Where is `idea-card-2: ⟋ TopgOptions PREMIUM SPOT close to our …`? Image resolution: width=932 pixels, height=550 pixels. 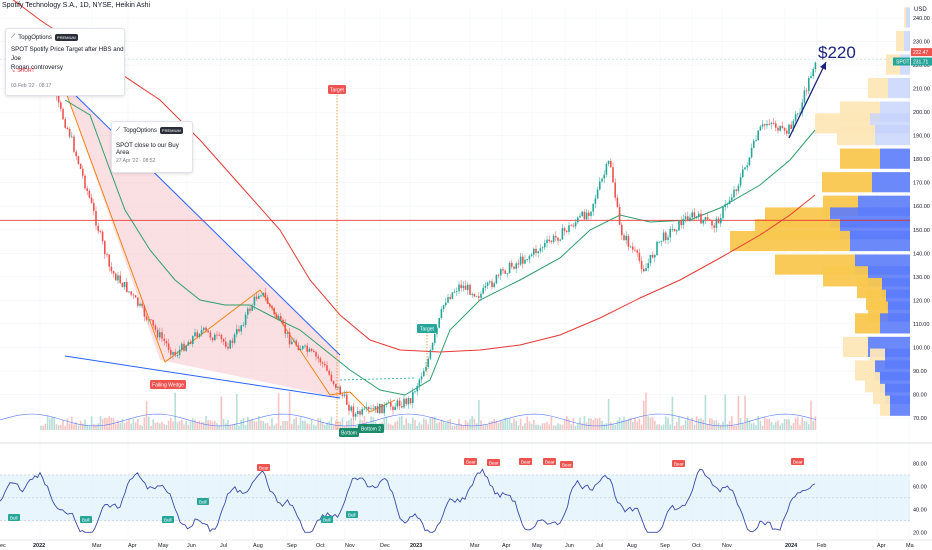
idea-card-2: ⟋ TopgOptions PREMIUM SPOT close to our … is located at coordinates (152, 147).